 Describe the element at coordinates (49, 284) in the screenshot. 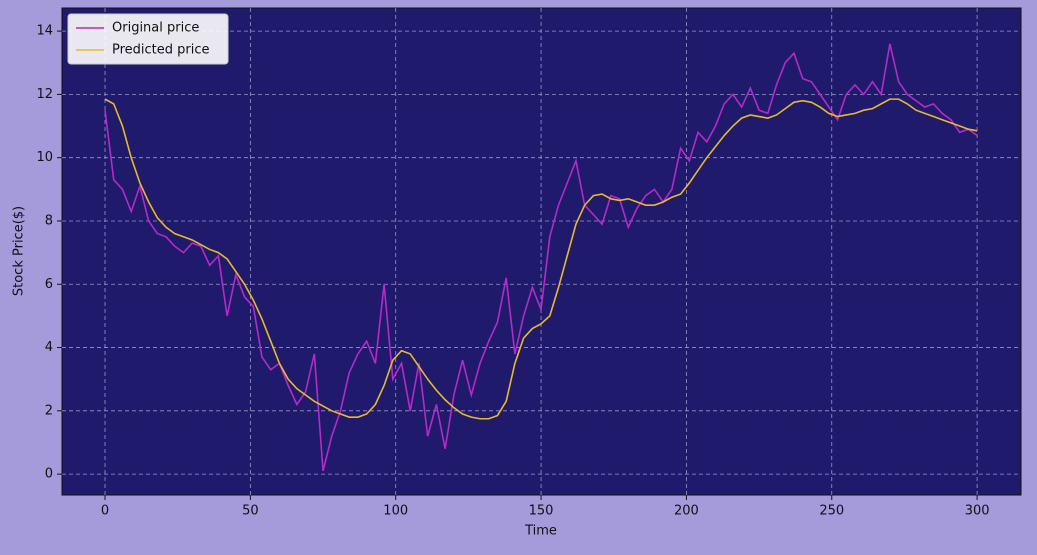

I see `y-tick-label: 6` at that location.